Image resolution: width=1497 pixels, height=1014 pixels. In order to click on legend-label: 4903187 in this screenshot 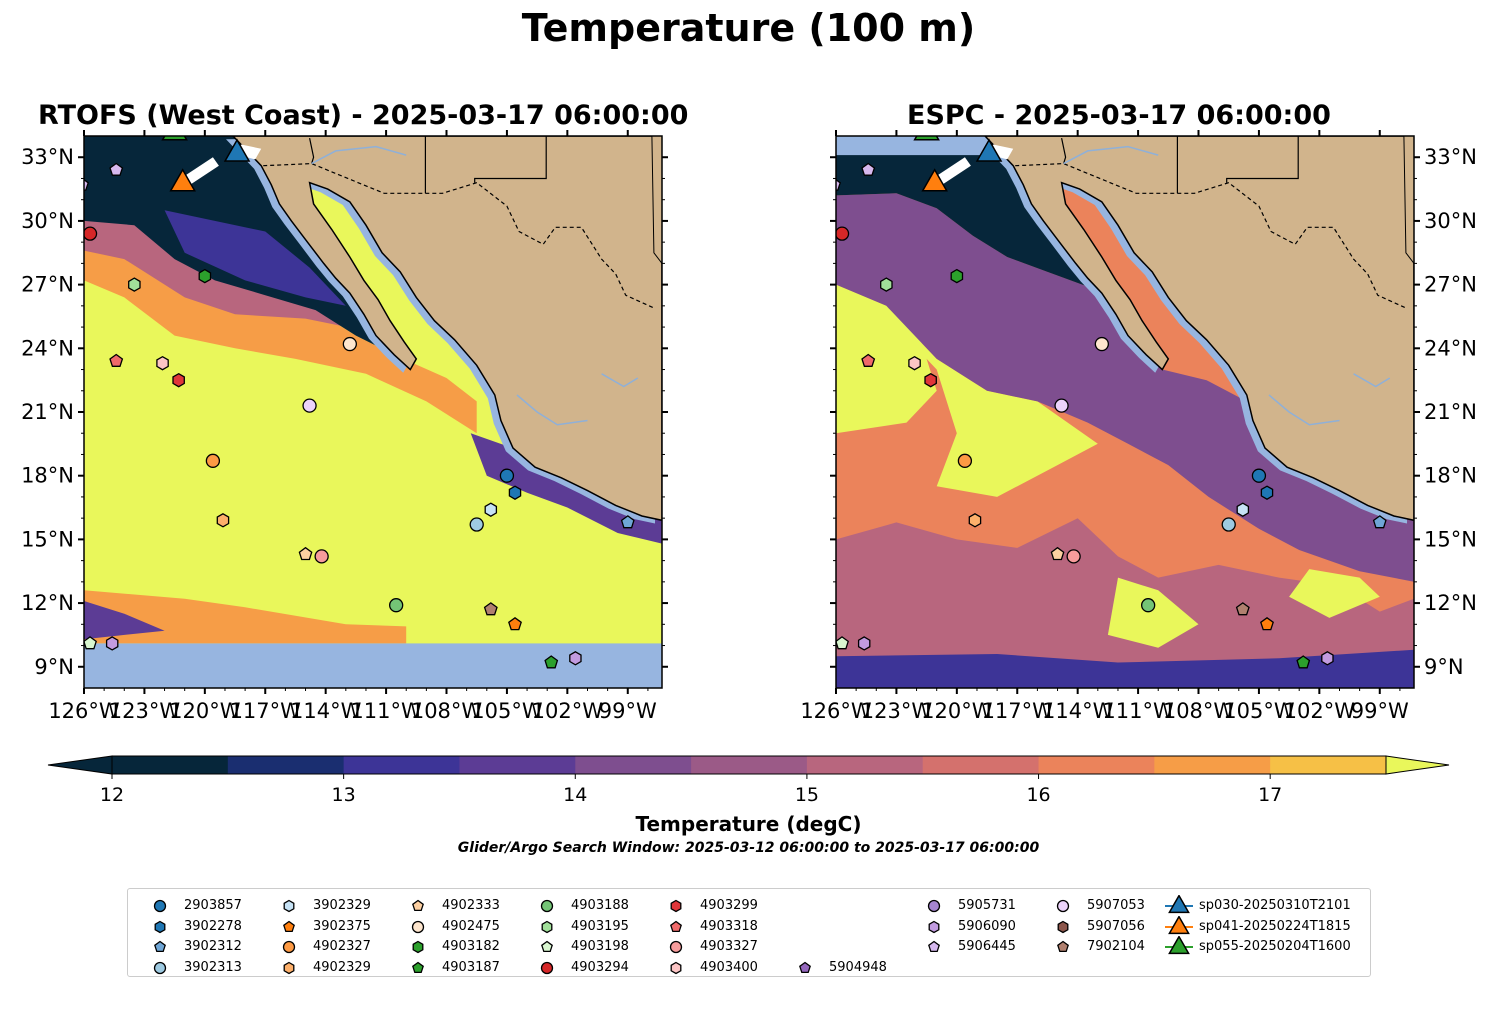, I will do `click(471, 967)`.